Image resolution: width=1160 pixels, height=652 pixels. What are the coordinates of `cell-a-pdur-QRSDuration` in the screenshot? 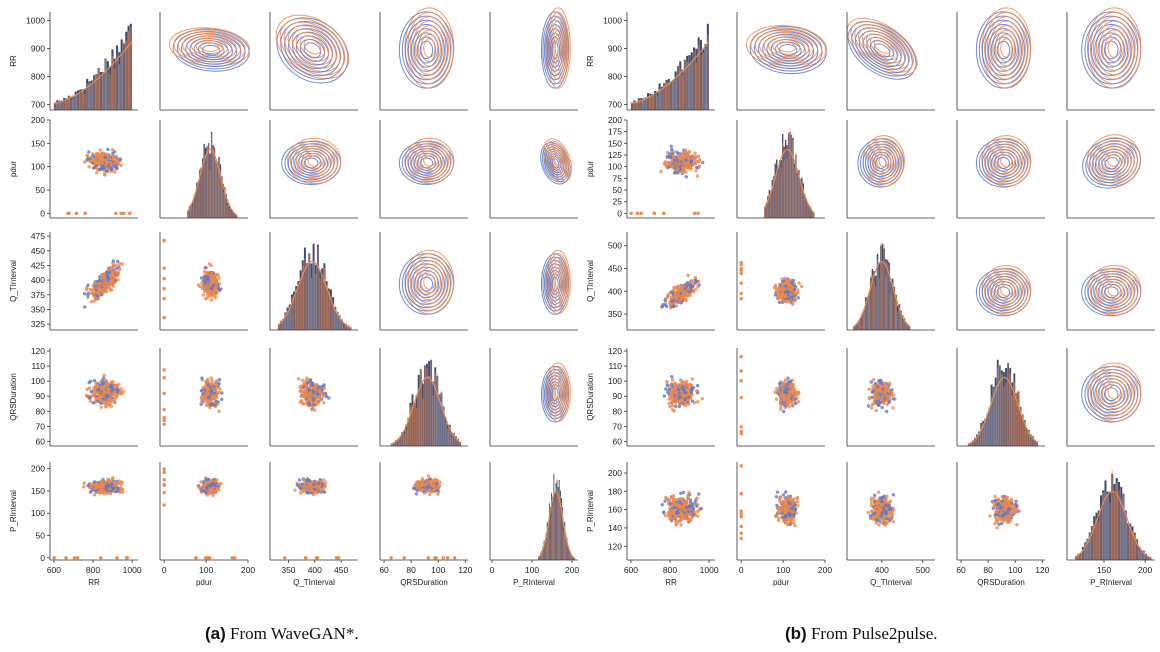 It's located at (423, 169).